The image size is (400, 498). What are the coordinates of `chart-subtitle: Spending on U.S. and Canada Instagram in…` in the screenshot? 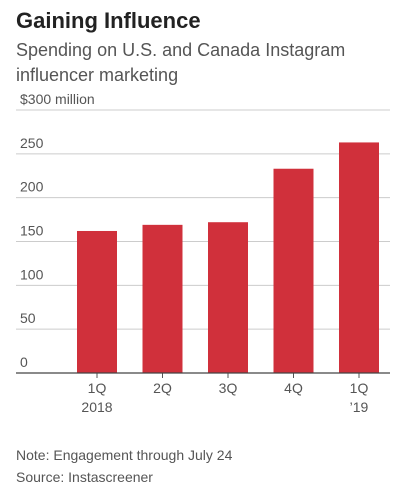 It's located at (181, 62).